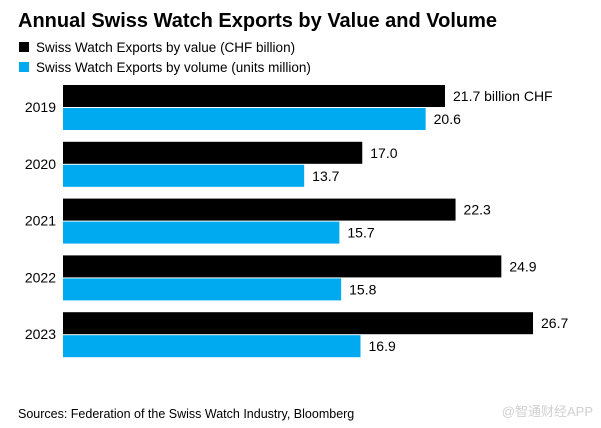 The width and height of the screenshot is (601, 428). I want to click on category-label-2021: 2021, so click(40, 221).